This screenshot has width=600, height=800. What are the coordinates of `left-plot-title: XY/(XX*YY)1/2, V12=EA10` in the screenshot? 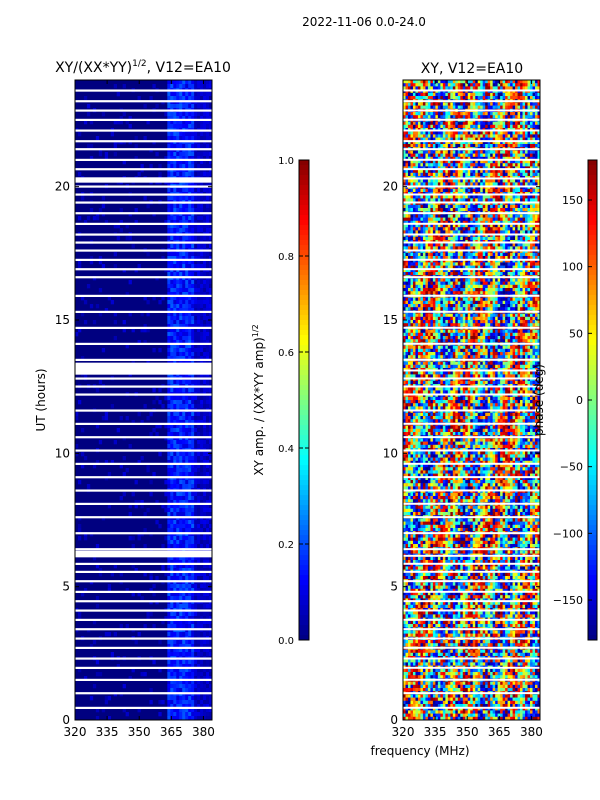 It's located at (143, 67).